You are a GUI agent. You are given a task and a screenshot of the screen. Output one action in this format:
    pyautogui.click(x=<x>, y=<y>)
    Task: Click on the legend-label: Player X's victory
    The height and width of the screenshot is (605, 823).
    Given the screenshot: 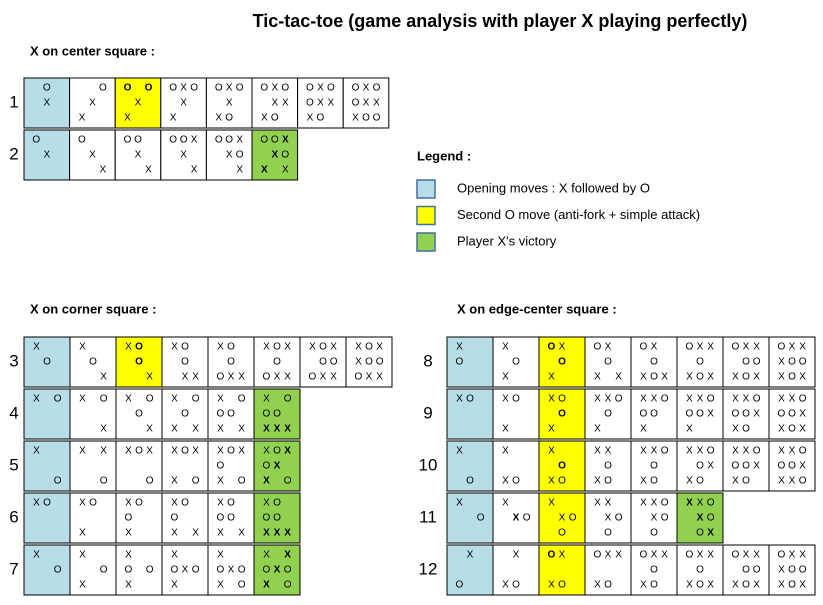 What is the action you would take?
    pyautogui.click(x=507, y=240)
    